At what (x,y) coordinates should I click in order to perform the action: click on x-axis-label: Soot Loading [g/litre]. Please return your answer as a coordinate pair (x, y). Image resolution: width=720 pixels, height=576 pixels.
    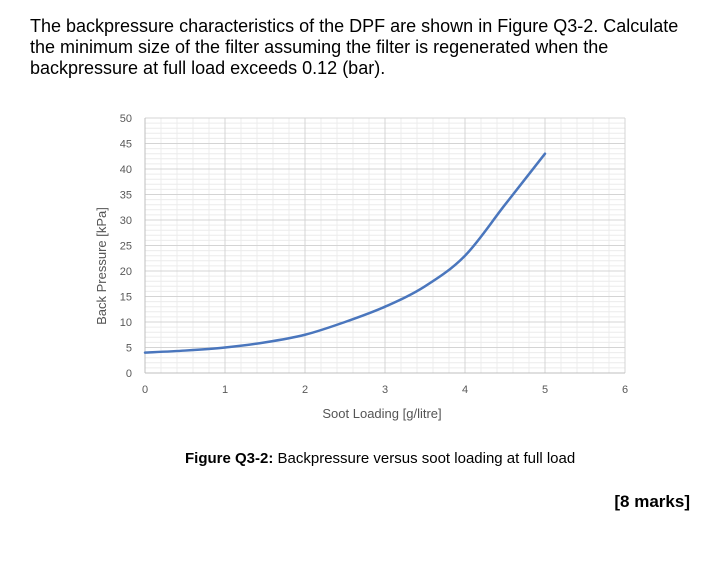
    Looking at the image, I should click on (381, 413).